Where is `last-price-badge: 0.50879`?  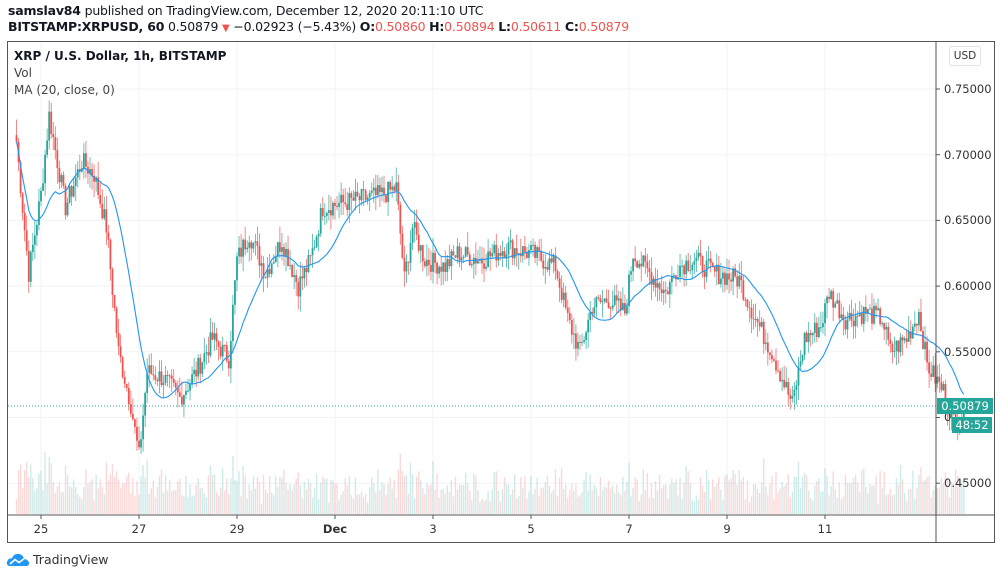
last-price-badge: 0.50879 is located at coordinates (965, 406).